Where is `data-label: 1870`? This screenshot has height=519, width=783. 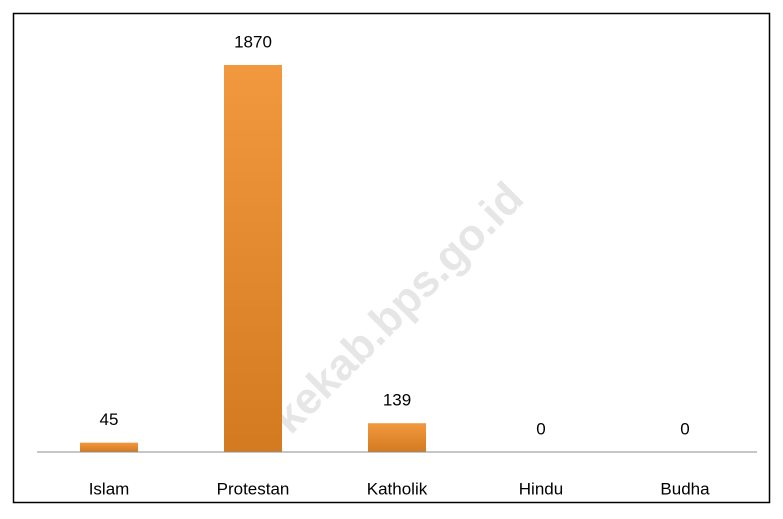
data-label: 1870 is located at coordinates (253, 41).